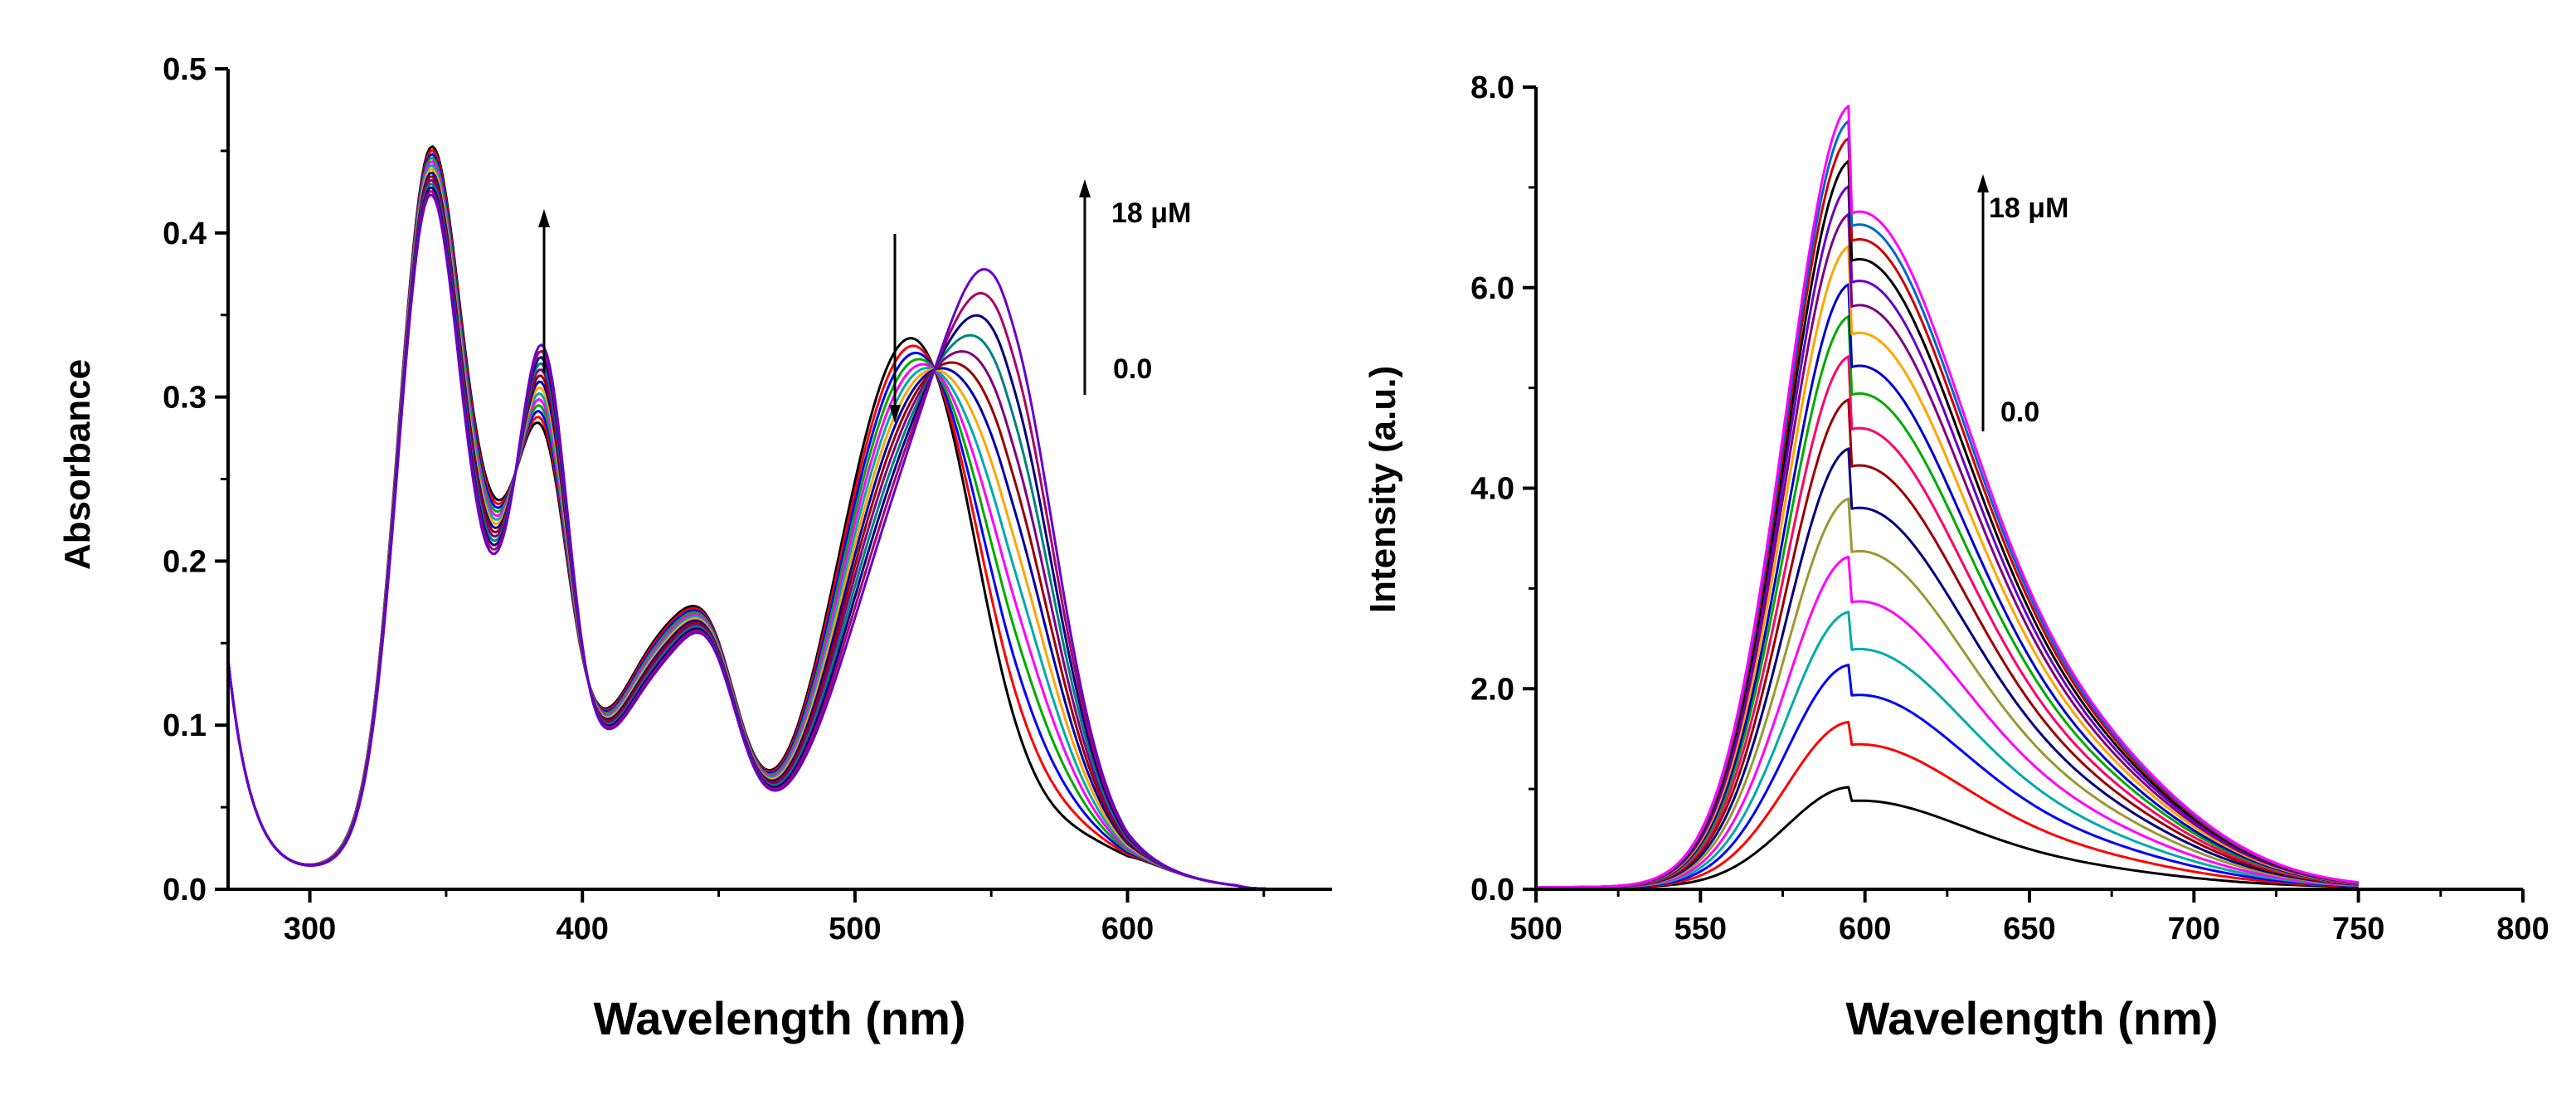  I want to click on absorbance-x-tick-label: 300, so click(310, 929).